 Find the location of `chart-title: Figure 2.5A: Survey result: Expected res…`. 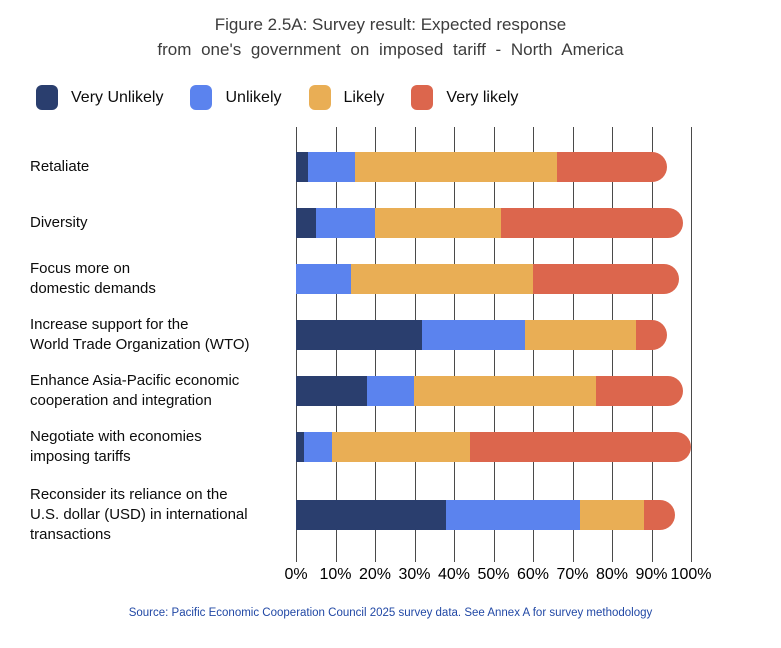

chart-title: Figure 2.5A: Survey result: Expected res… is located at coordinates (390, 37).